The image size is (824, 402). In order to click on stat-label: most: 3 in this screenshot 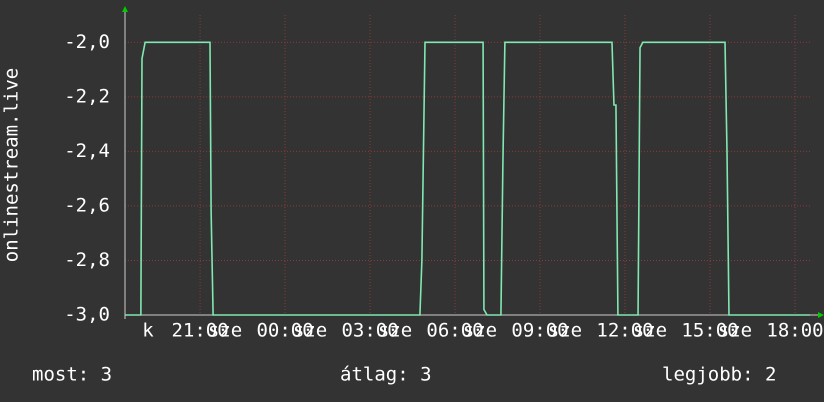, I will do `click(72, 375)`.